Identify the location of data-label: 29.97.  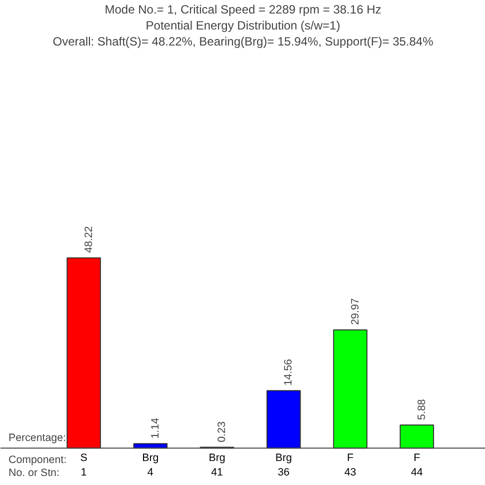
(355, 311).